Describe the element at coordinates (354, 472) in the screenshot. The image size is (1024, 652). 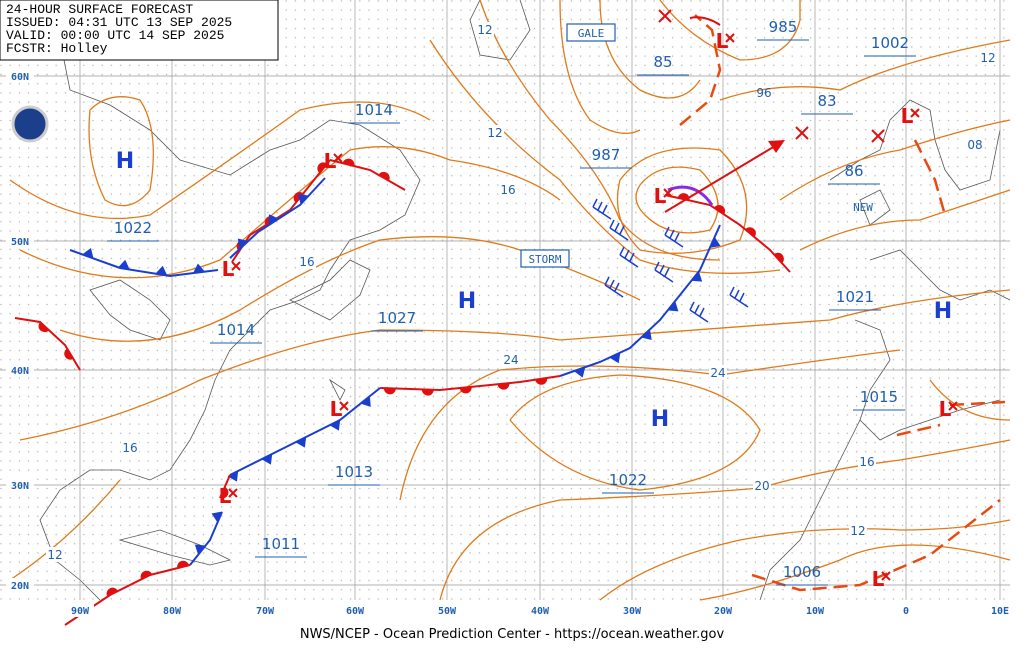
I see `pressure-label: 1013` at that location.